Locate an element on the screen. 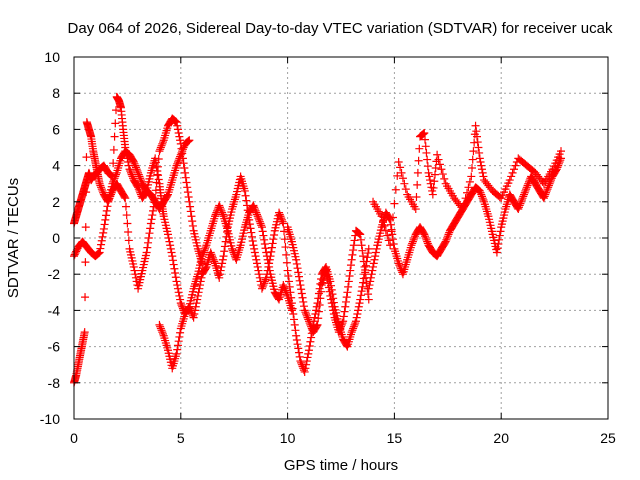 This screenshot has width=640, height=480. y-tick-label: -8 is located at coordinates (54, 383).